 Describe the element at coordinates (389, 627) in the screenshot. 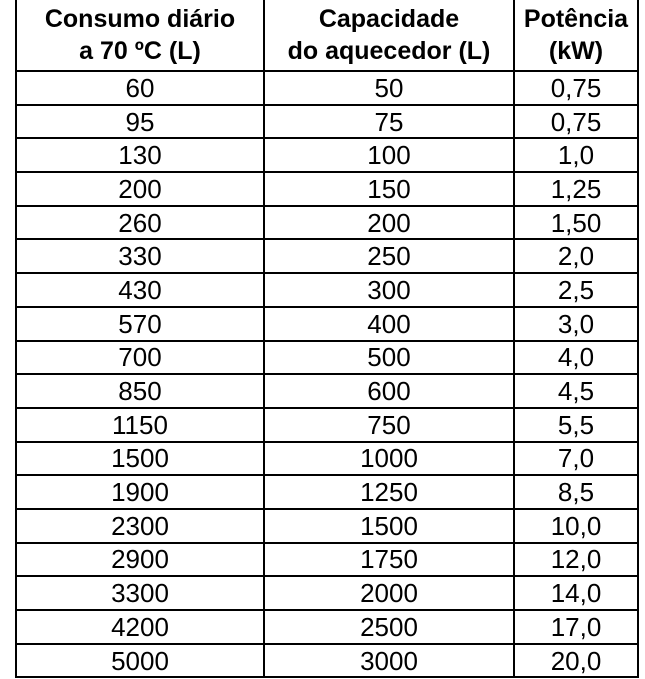

I see `cell-heater-capacity: 2500` at that location.